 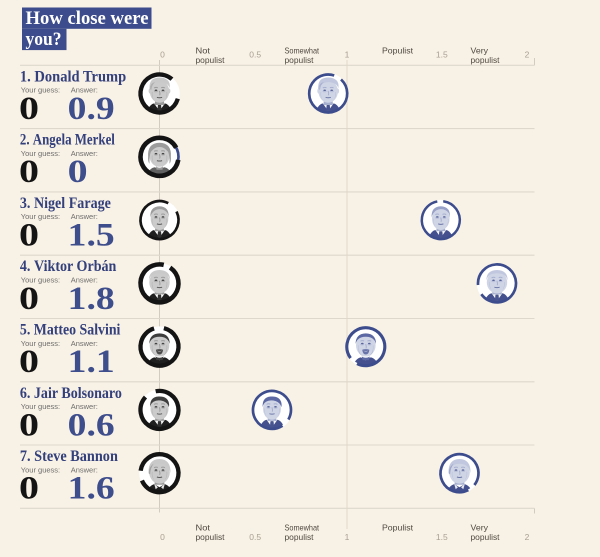 What do you see at coordinates (91, 109) in the screenshot?
I see `svg-text: 0.9` at bounding box center [91, 109].